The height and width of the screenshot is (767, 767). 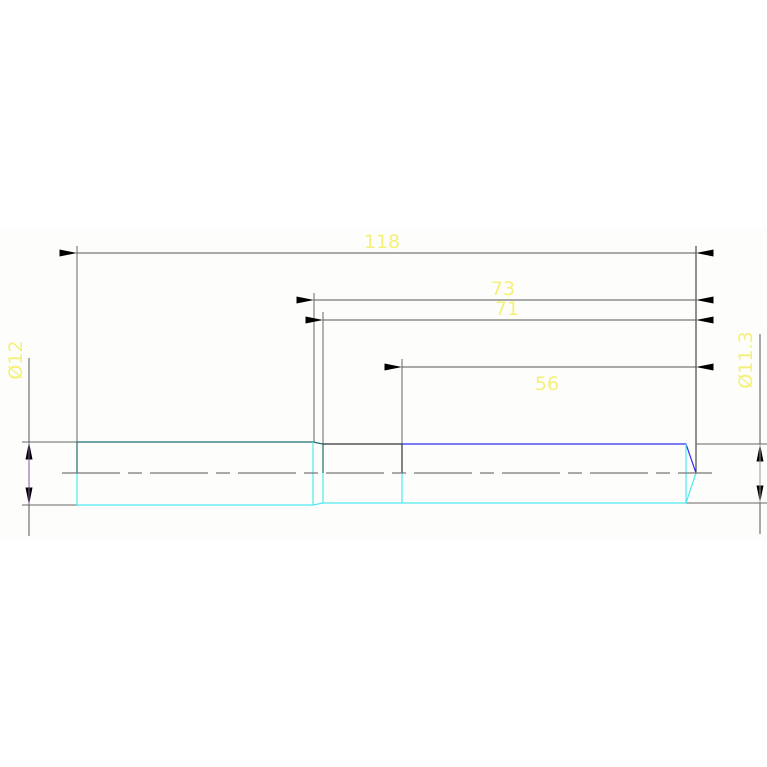 What do you see at coordinates (382, 242) in the screenshot?
I see `dim-text-118: 118` at bounding box center [382, 242].